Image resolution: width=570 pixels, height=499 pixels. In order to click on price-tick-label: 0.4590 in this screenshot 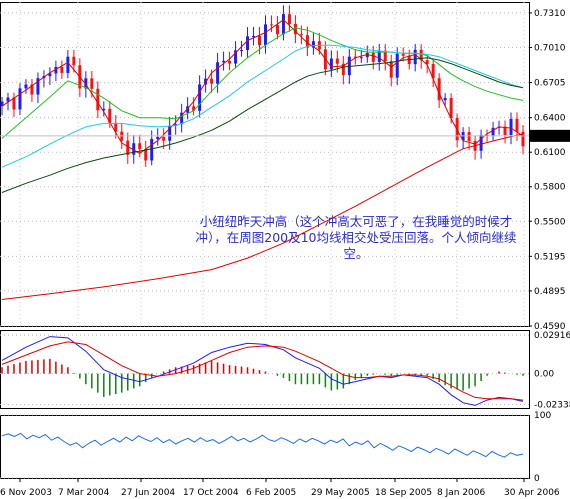, I will do `click(550, 327)`.